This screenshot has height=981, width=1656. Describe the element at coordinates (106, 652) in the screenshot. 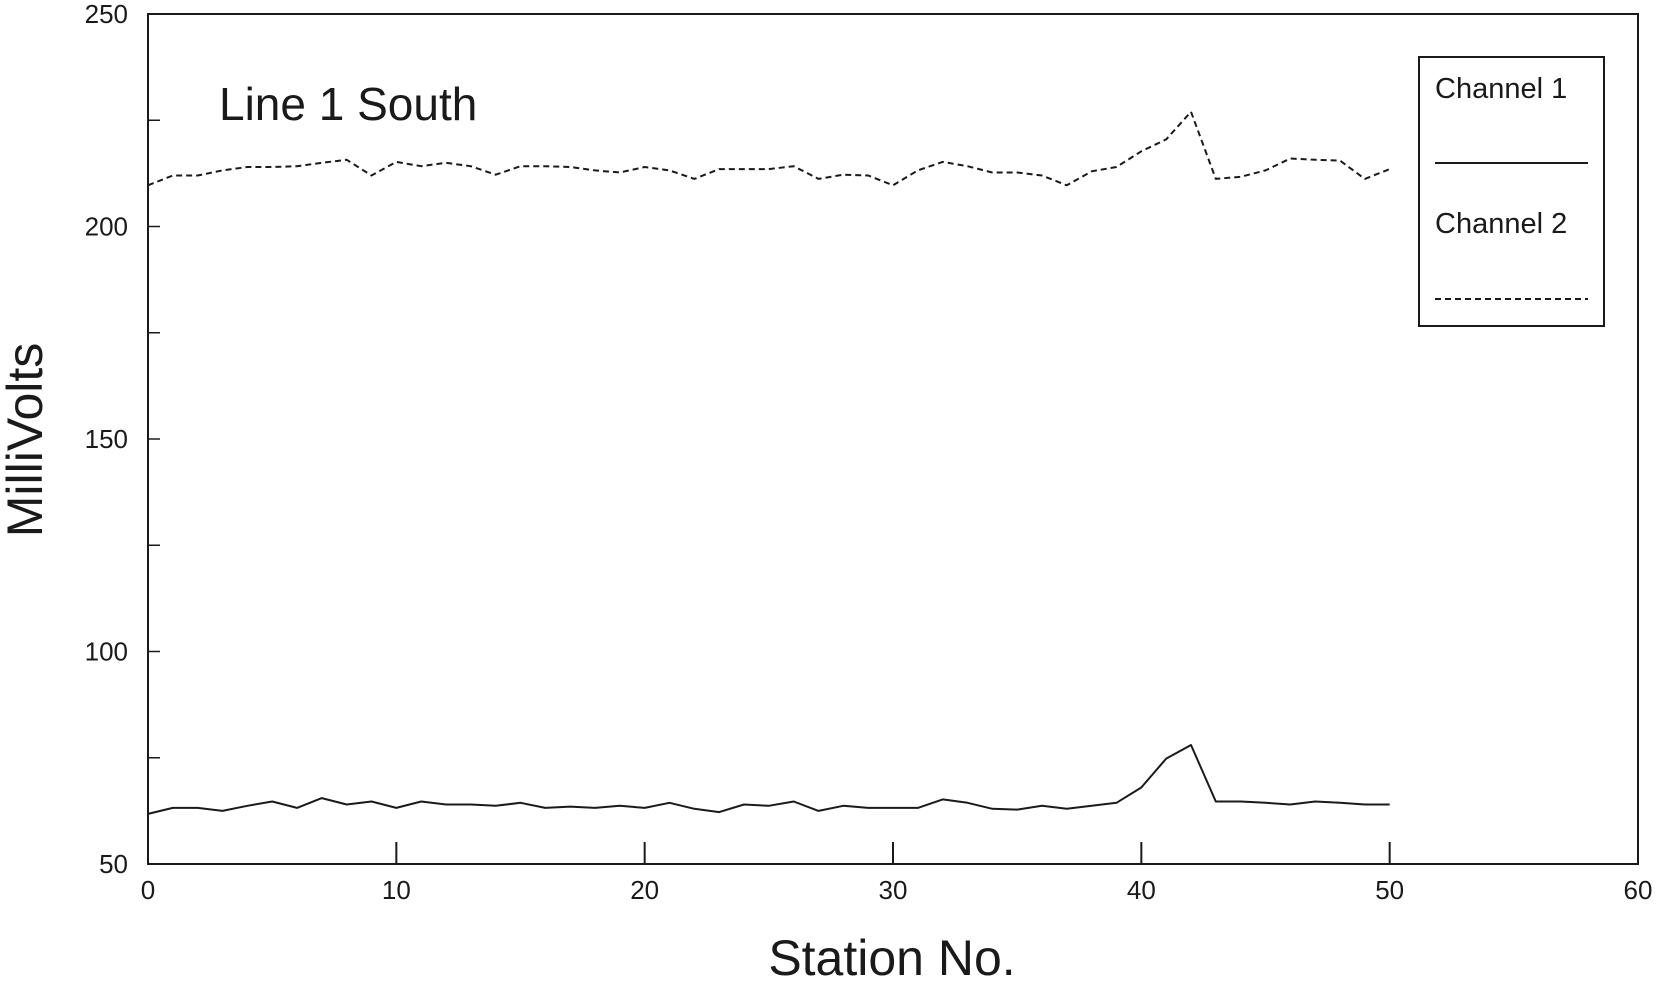

I see `y-tick-label: 100` at that location.